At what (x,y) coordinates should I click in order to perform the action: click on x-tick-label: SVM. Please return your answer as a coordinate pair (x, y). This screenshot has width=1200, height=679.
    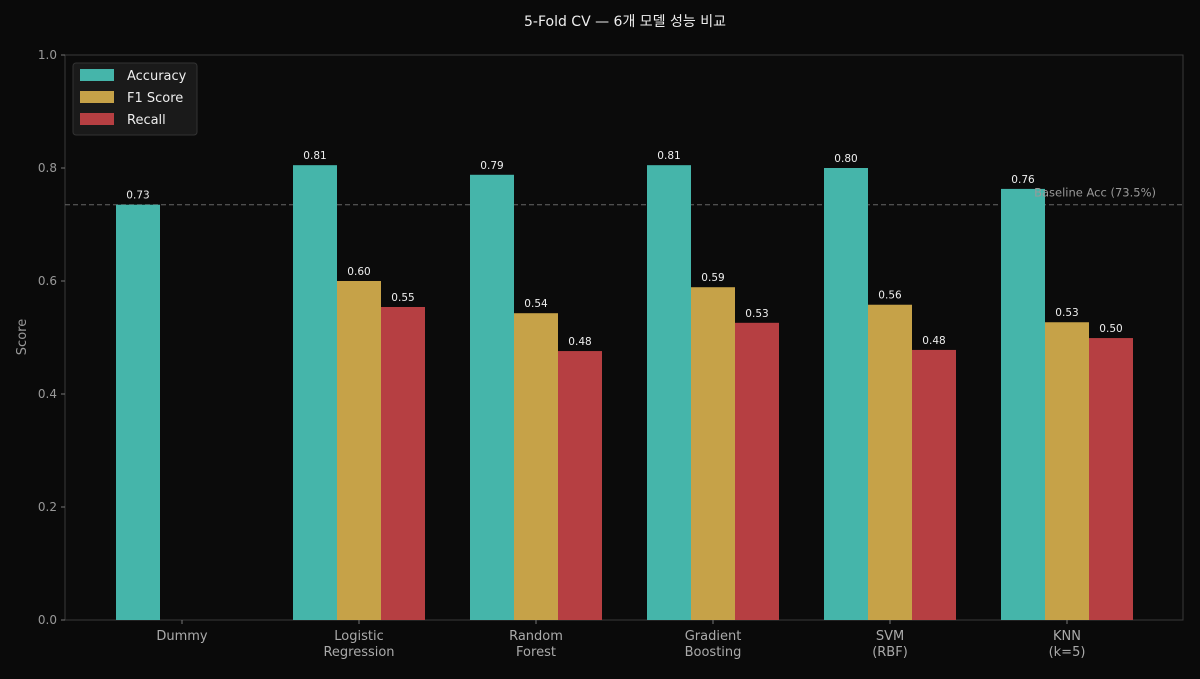
    Looking at the image, I should click on (890, 636).